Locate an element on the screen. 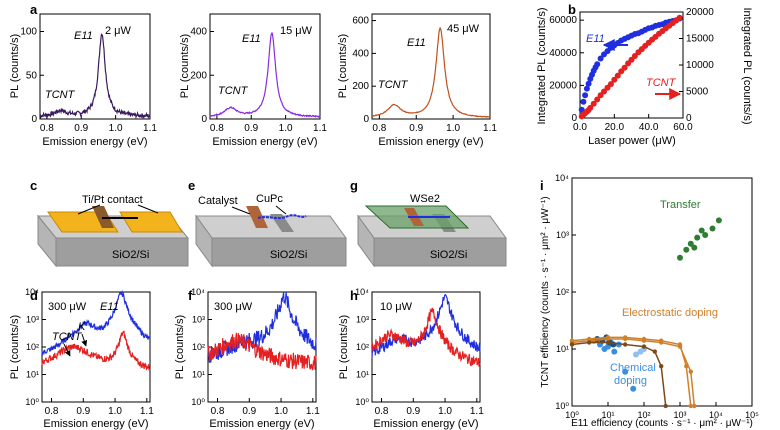  a2-side-label: TCNT is located at coordinates (233, 91).